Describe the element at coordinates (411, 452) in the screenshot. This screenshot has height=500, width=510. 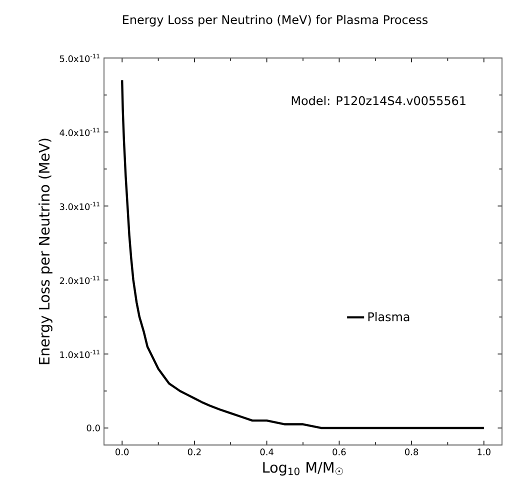
I see `x-tick-label: 0.8` at that location.